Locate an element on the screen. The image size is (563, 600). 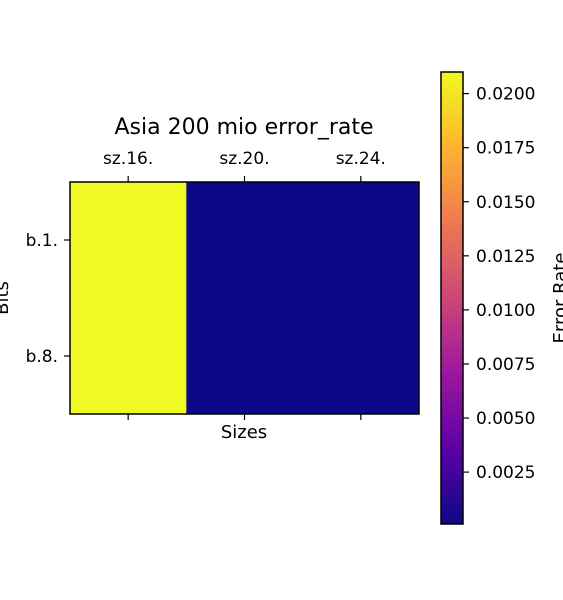
x-tick-label: sz.20. is located at coordinates (244, 159).